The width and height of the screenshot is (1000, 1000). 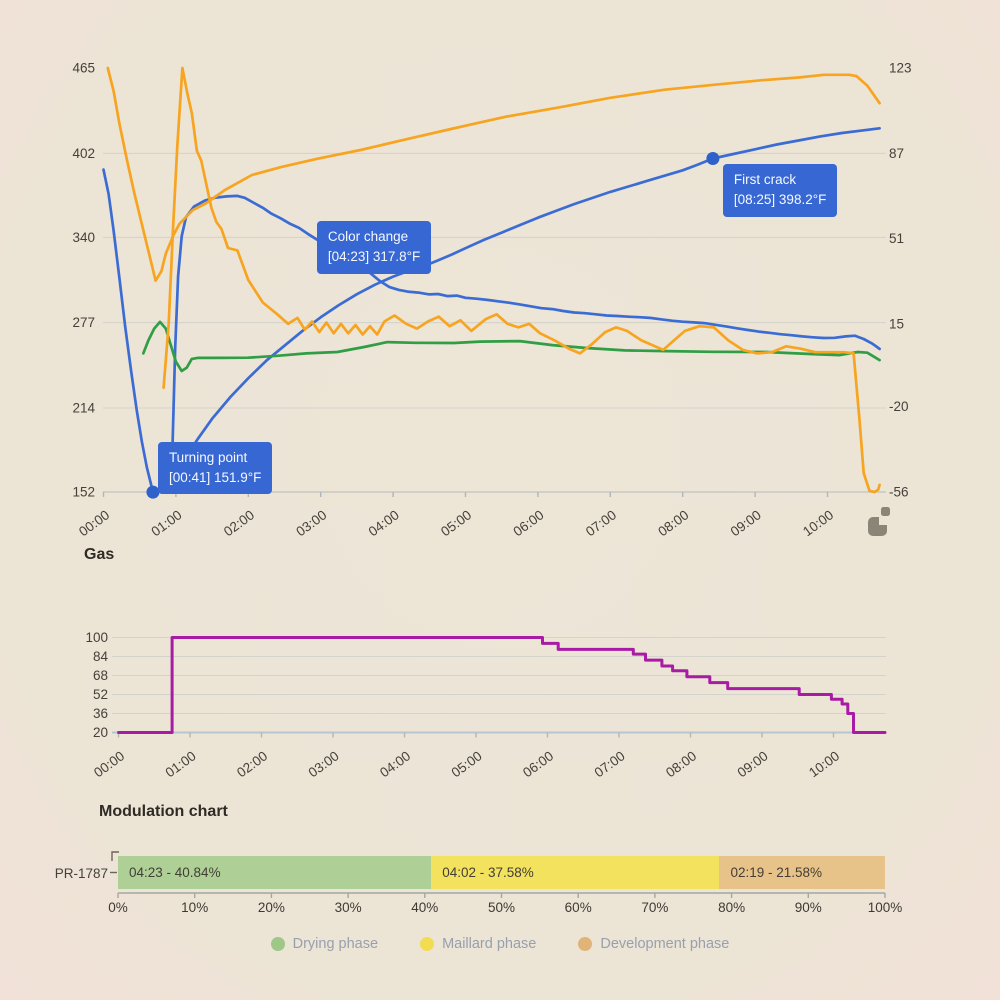 I want to click on gas-y-label: 68, so click(x=100, y=675).